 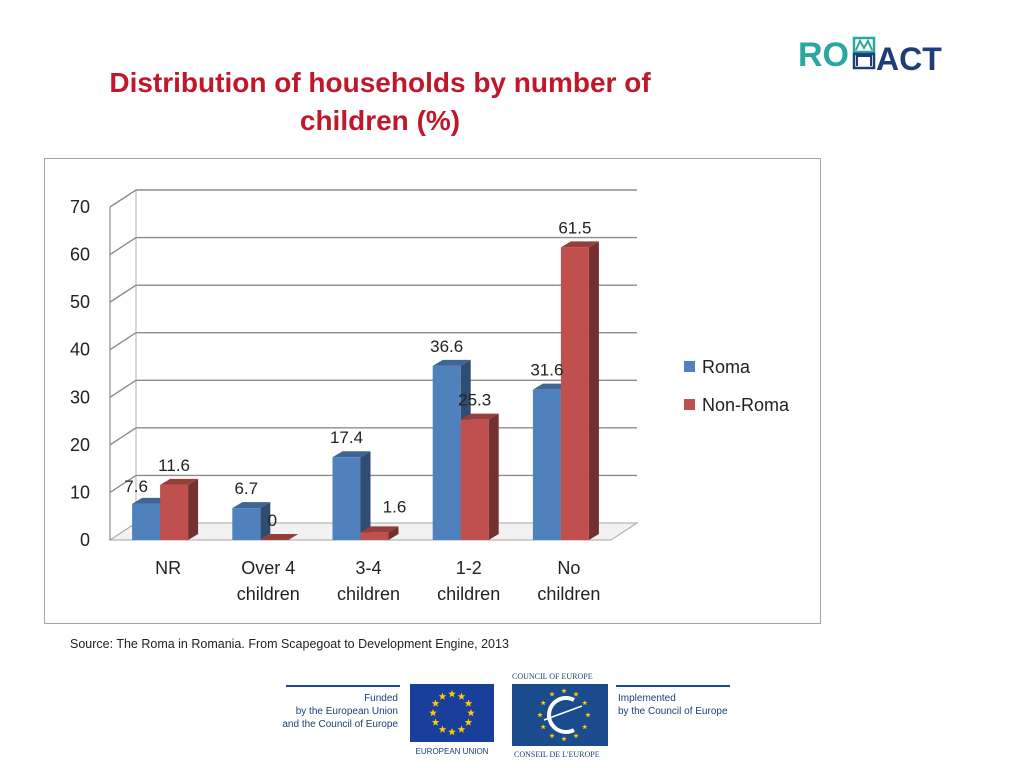 I want to click on data-label: 61.5, so click(x=574, y=227).